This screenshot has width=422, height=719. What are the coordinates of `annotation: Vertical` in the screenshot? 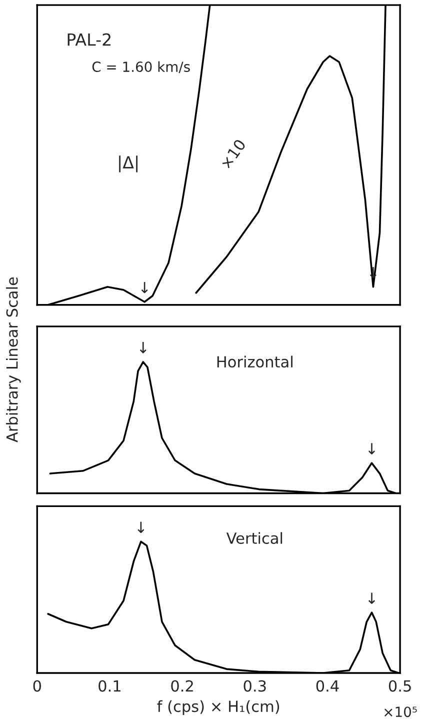 It's located at (254, 538).